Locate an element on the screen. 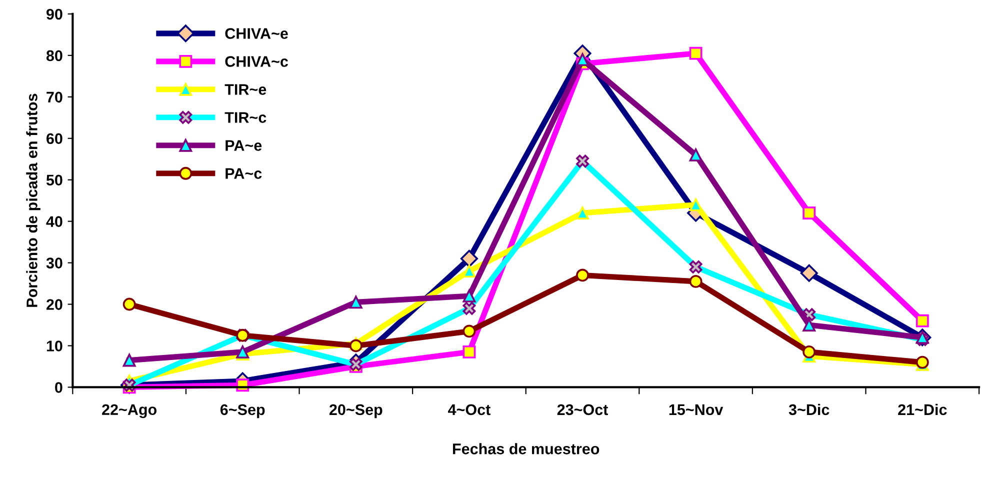  y-tick-label: 0 is located at coordinates (58, 387).